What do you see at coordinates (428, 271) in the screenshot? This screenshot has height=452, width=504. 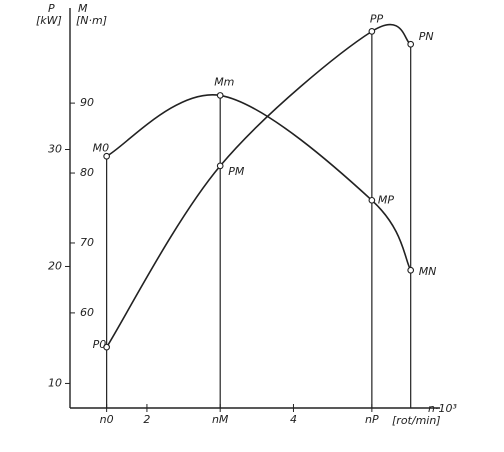 I see `point-label: MN` at bounding box center [428, 271].